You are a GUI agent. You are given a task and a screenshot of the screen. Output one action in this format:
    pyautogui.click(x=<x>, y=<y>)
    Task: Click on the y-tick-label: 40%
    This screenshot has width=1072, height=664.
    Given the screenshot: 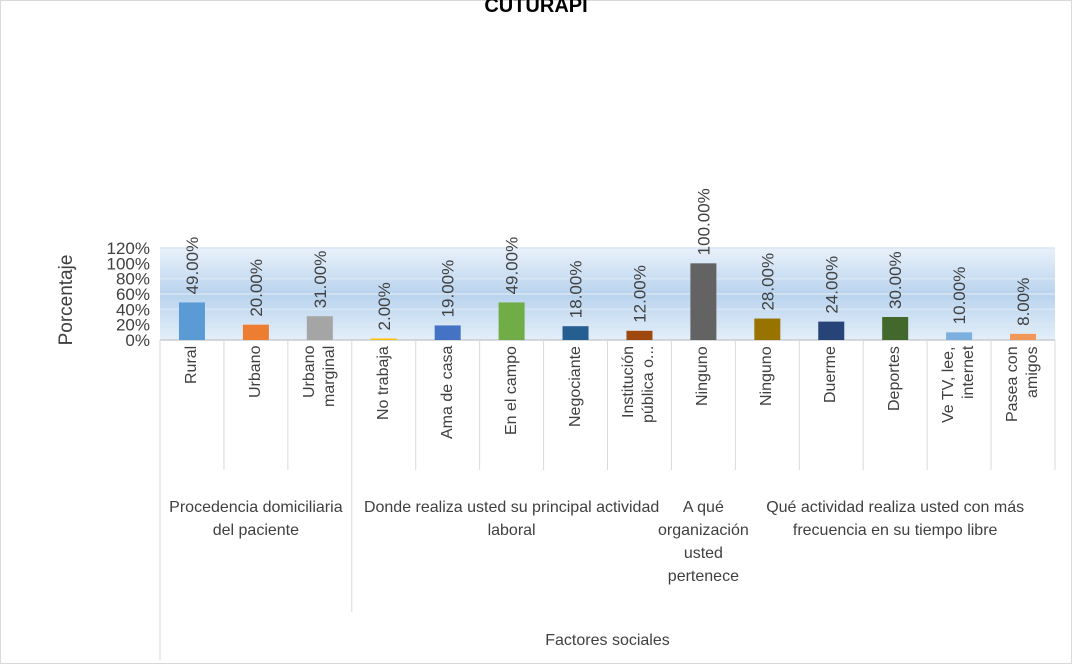 What is the action you would take?
    pyautogui.click(x=133, y=309)
    